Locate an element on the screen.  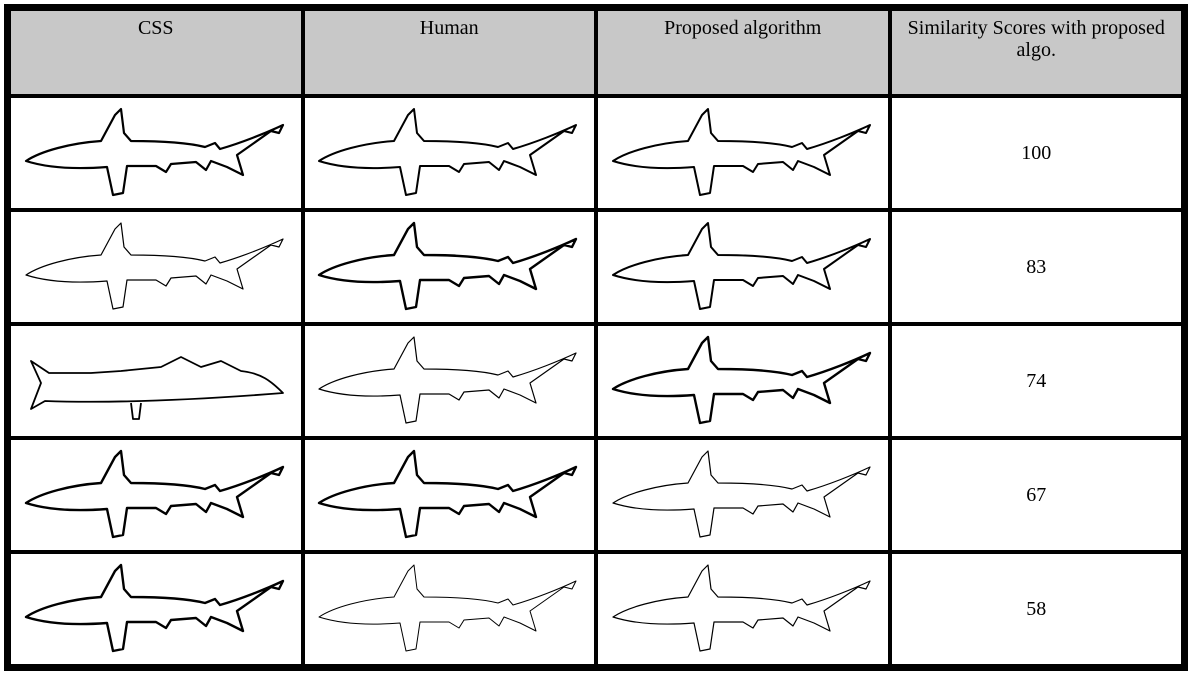
similarity-score: 67 is located at coordinates (1036, 495).